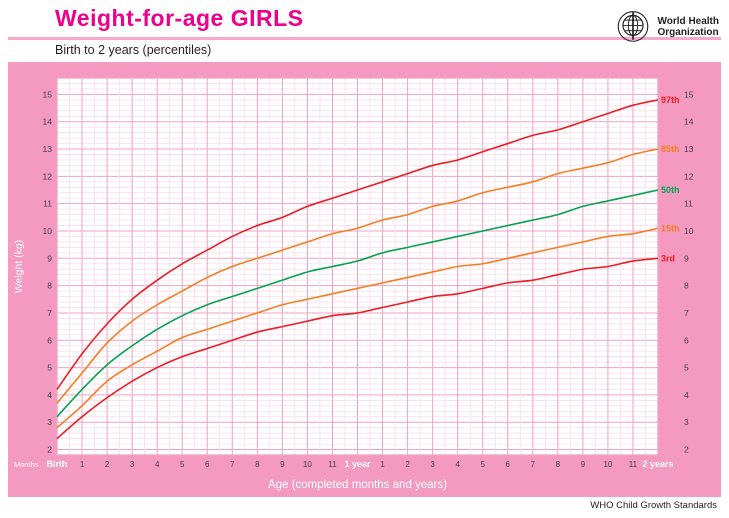 The image size is (729, 518). I want to click on x-tick-label: Birth, so click(57, 464).